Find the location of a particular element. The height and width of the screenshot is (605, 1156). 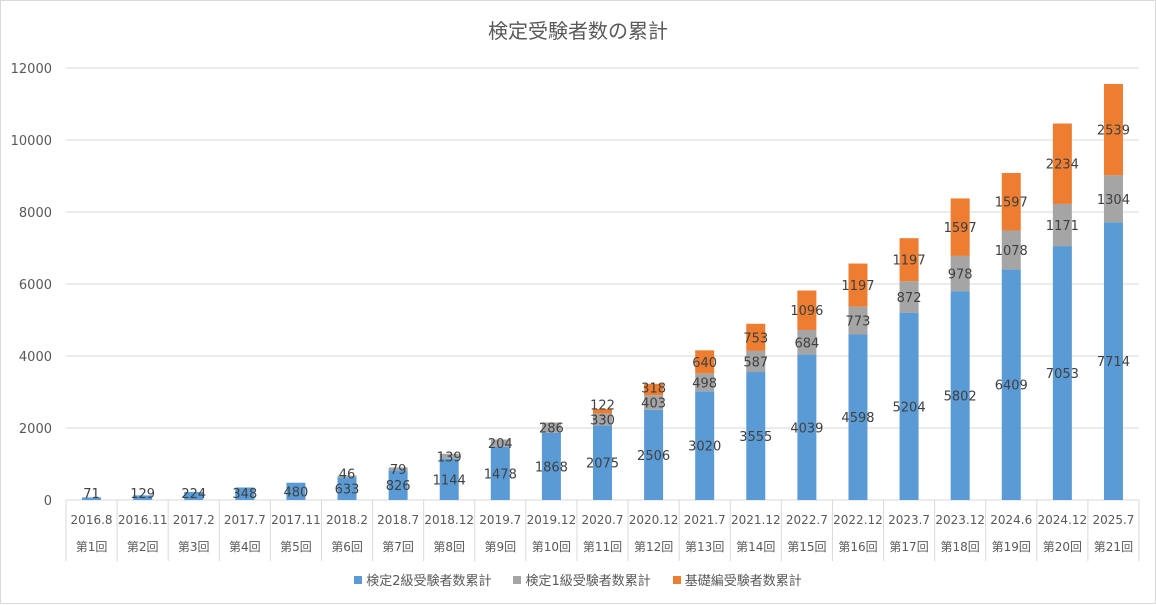

data-label: 46 is located at coordinates (347, 475).